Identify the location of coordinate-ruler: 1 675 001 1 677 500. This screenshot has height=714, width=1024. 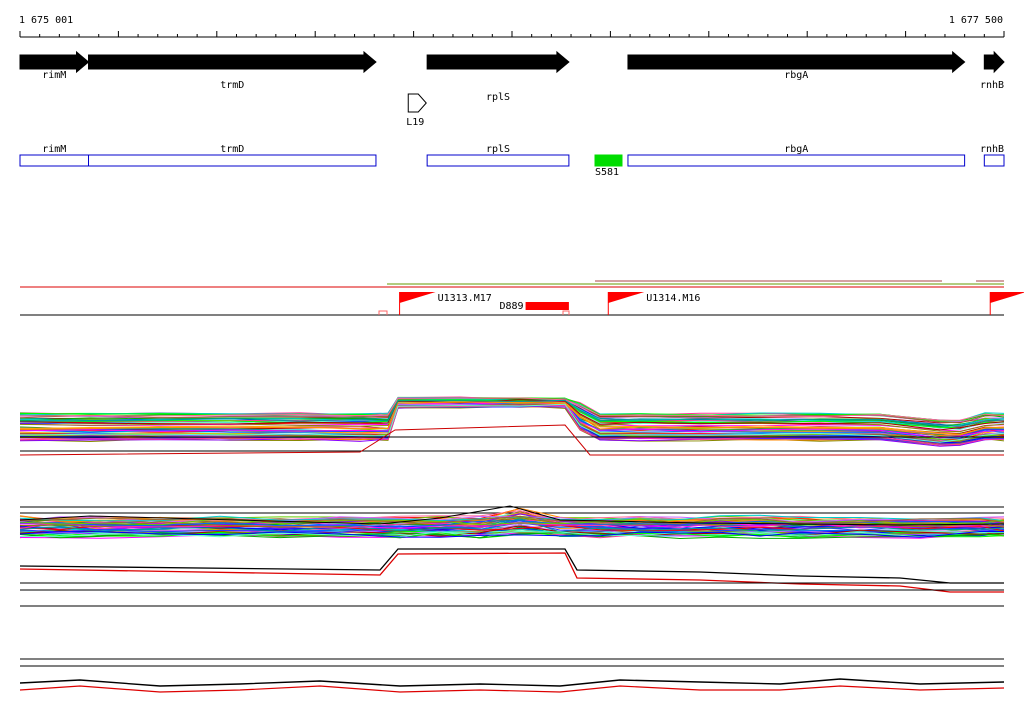
(512, 26).